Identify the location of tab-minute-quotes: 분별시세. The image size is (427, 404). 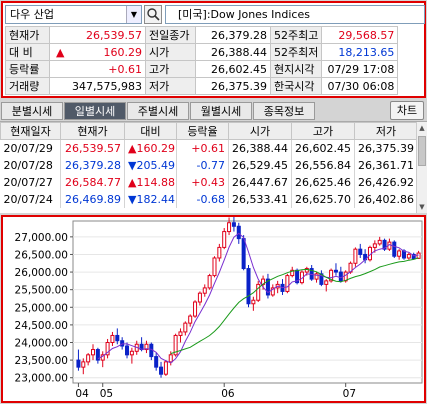
(32, 111).